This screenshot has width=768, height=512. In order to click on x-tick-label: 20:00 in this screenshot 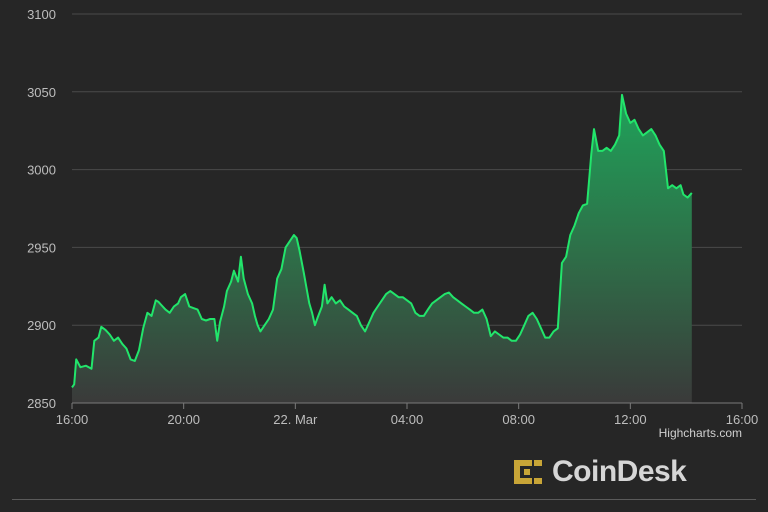, I will do `click(183, 419)`.